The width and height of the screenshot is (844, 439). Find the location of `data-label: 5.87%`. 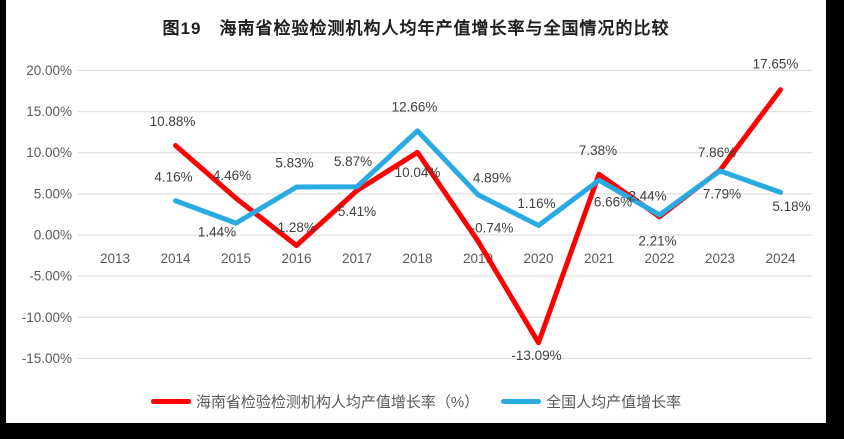

data-label: 5.87% is located at coordinates (353, 161).